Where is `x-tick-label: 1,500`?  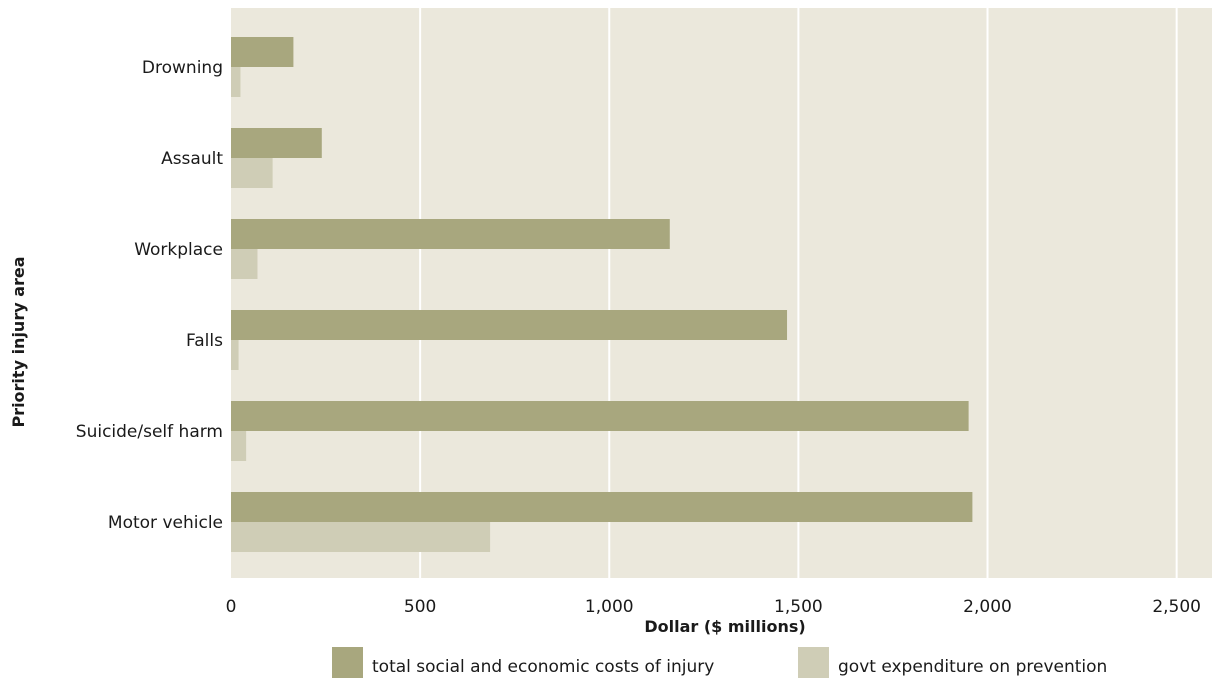 x-tick-label: 1,500 is located at coordinates (798, 607).